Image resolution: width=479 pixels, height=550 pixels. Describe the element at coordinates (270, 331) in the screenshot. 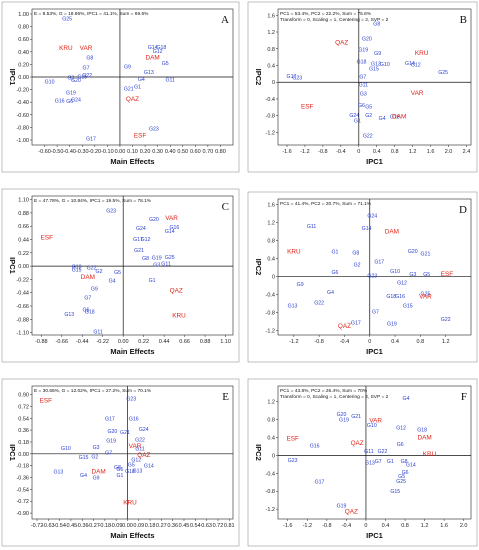

I see `y-tick-label: -1.2` at that location.